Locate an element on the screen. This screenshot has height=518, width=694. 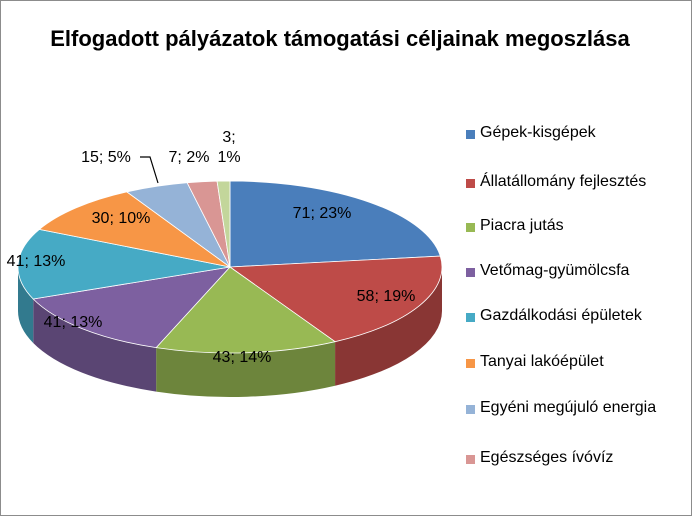
data-label-4: 41; 13% is located at coordinates (36, 261).